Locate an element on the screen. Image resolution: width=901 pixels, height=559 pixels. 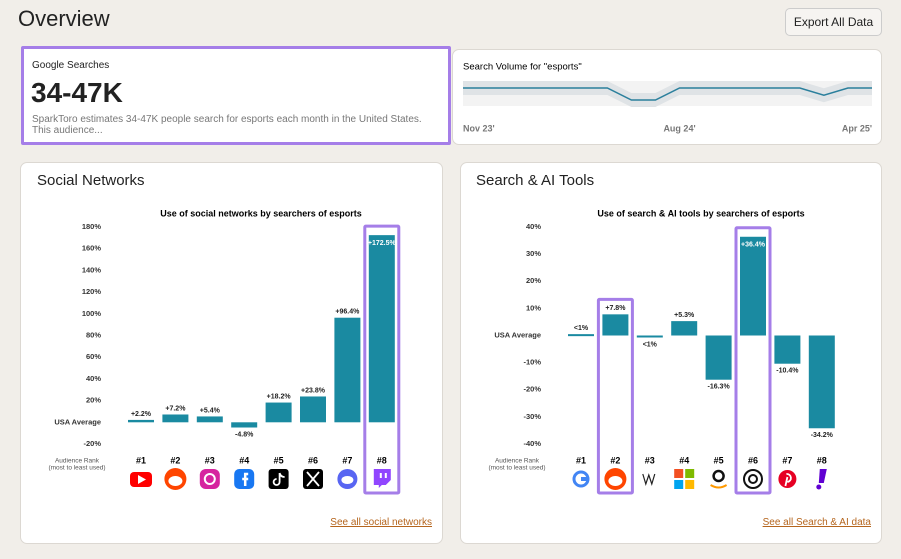
y-tick-label: 40% is located at coordinates (93, 378).